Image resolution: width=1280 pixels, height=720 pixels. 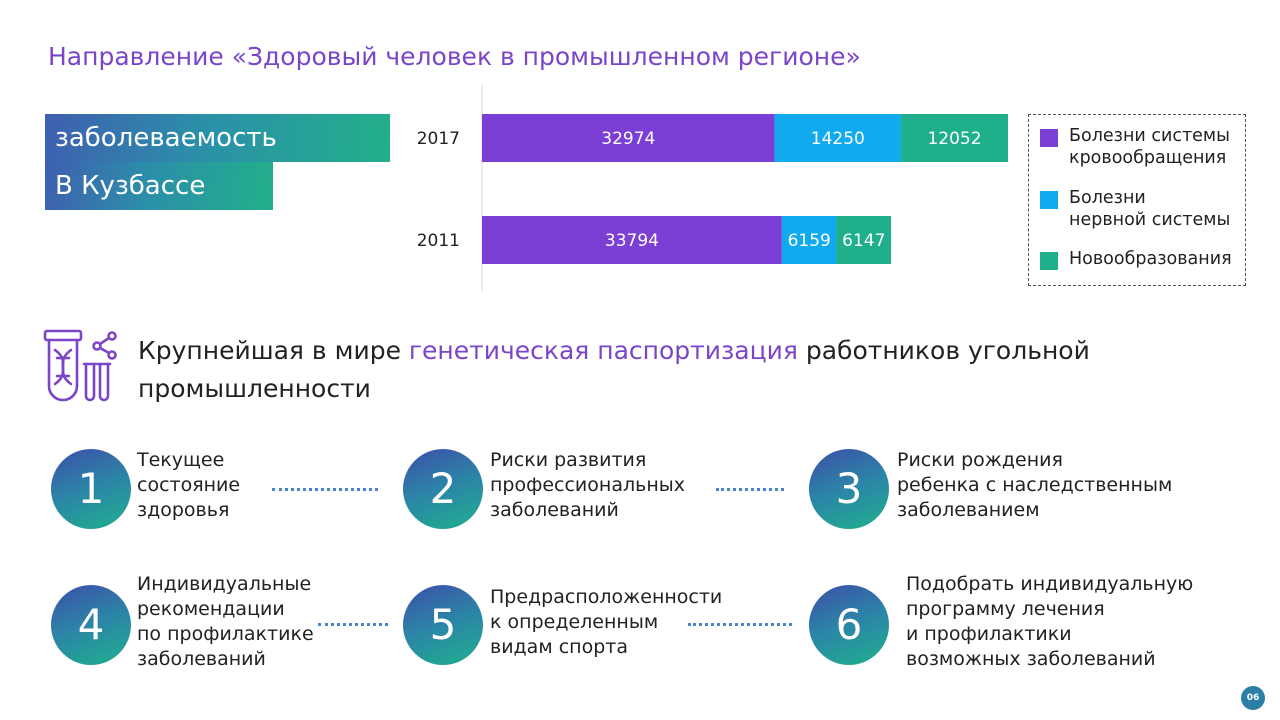 I want to click on legend-item-nervous: Болезни нервной системы, so click(x=1144, y=209).